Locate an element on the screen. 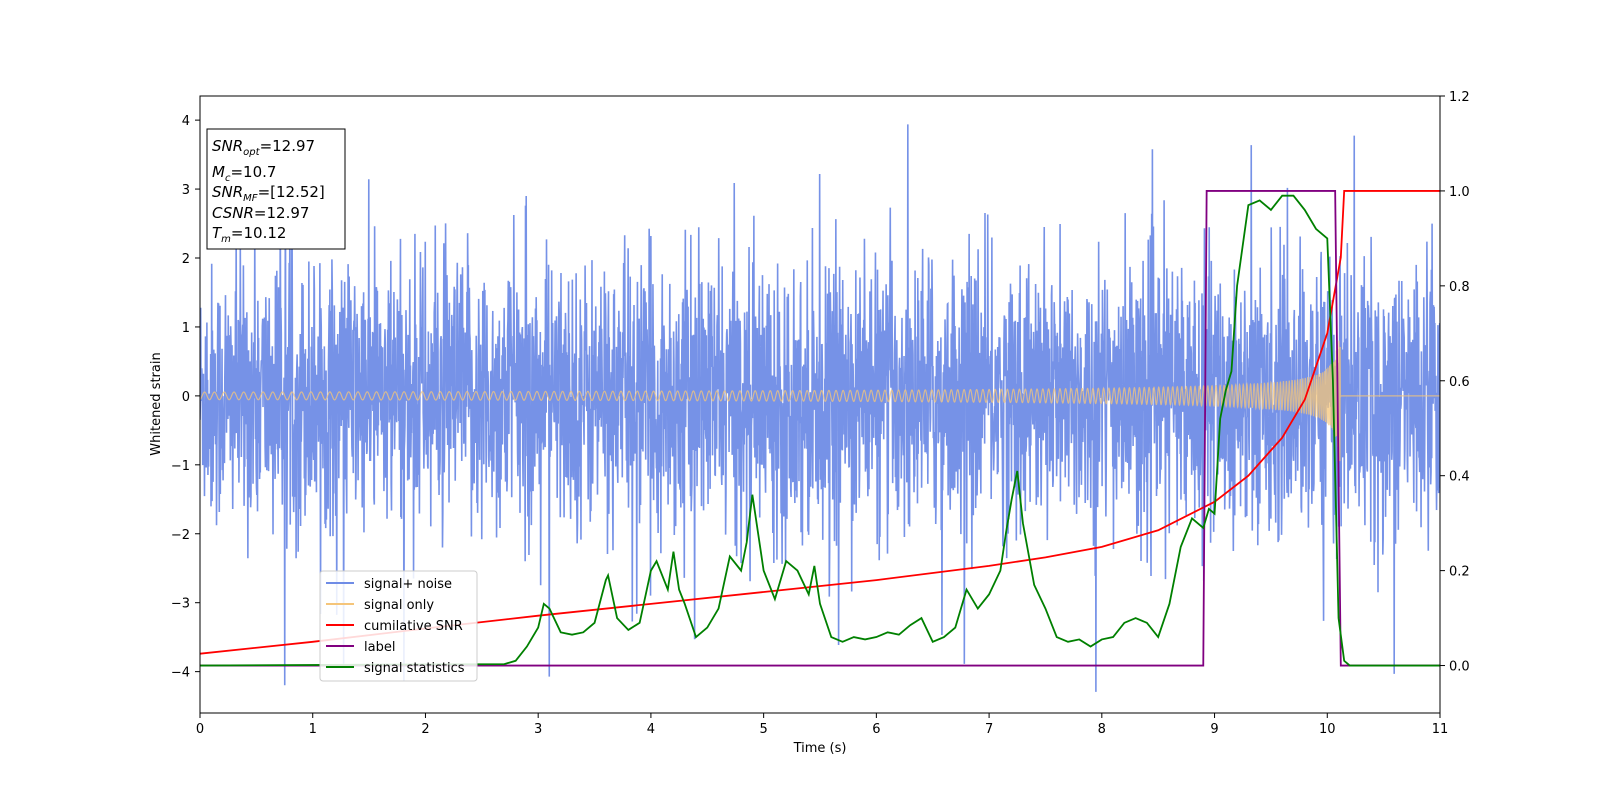 This screenshot has width=1600, height=800. y-right-tick-label: 0.0 is located at coordinates (1459, 667).